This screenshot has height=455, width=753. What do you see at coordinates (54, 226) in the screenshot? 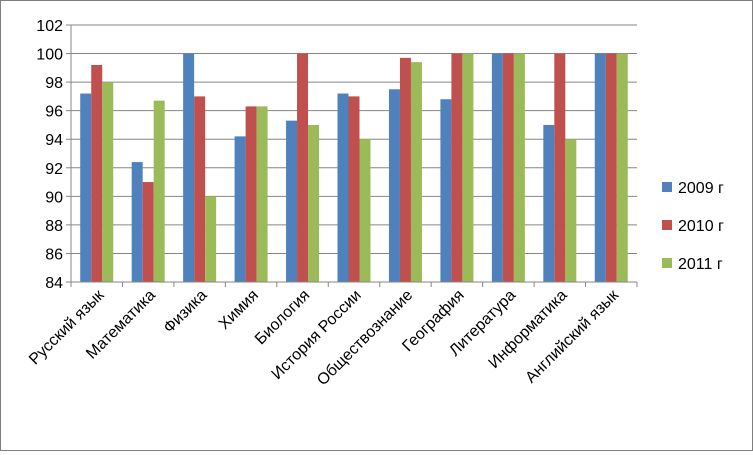
I see `y-tick-label: 88` at bounding box center [54, 226].